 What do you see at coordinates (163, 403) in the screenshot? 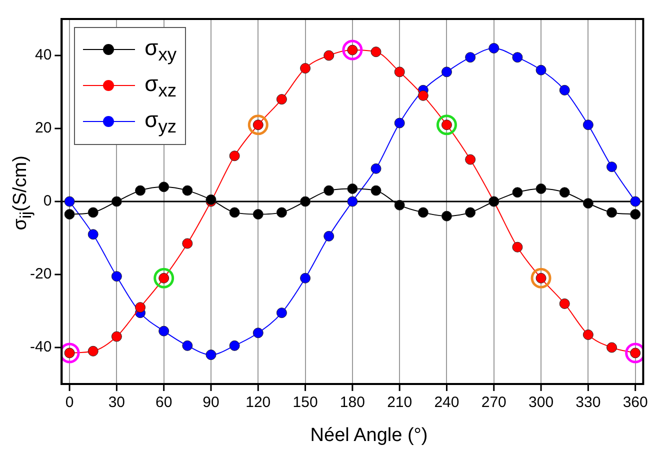
I see `x-tick-label: 60` at bounding box center [163, 403].